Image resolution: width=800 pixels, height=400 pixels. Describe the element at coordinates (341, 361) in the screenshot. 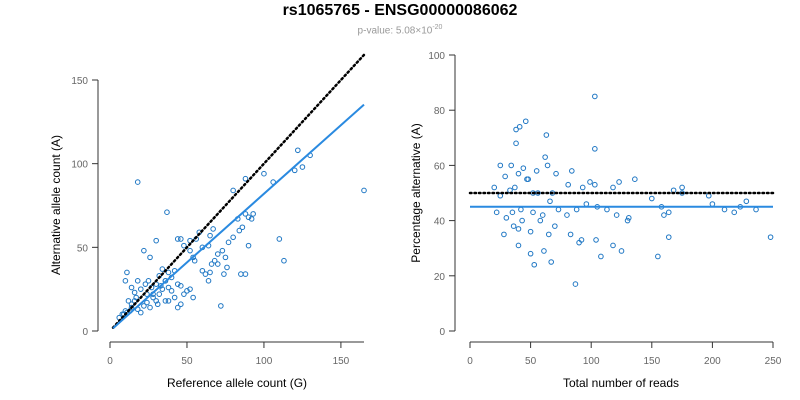

I see `panel1-x-tick-label: 150` at that location.